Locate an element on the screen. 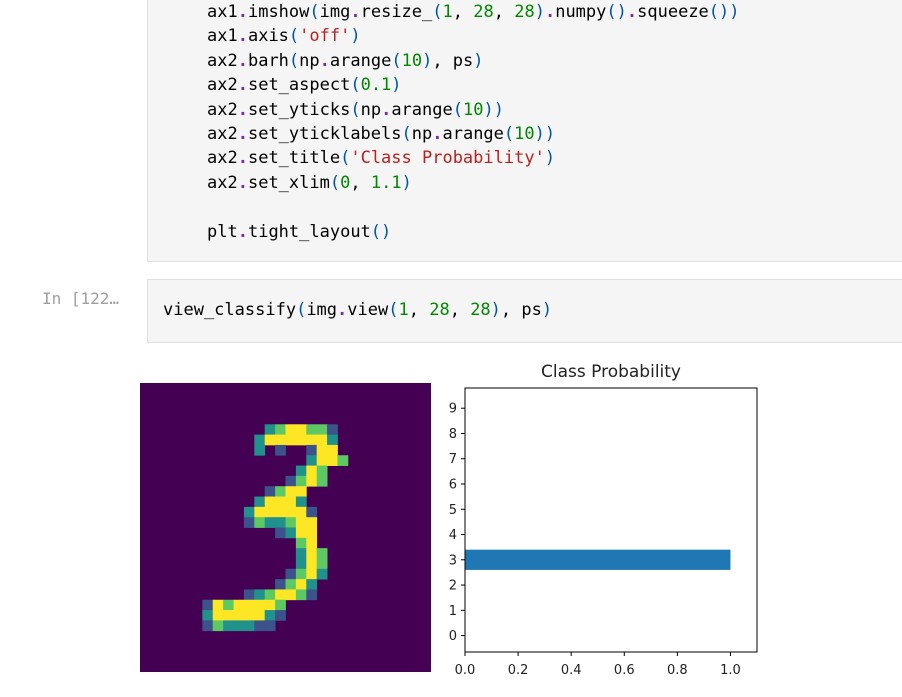 The image size is (902, 697). bars is located at coordinates (598, 559).